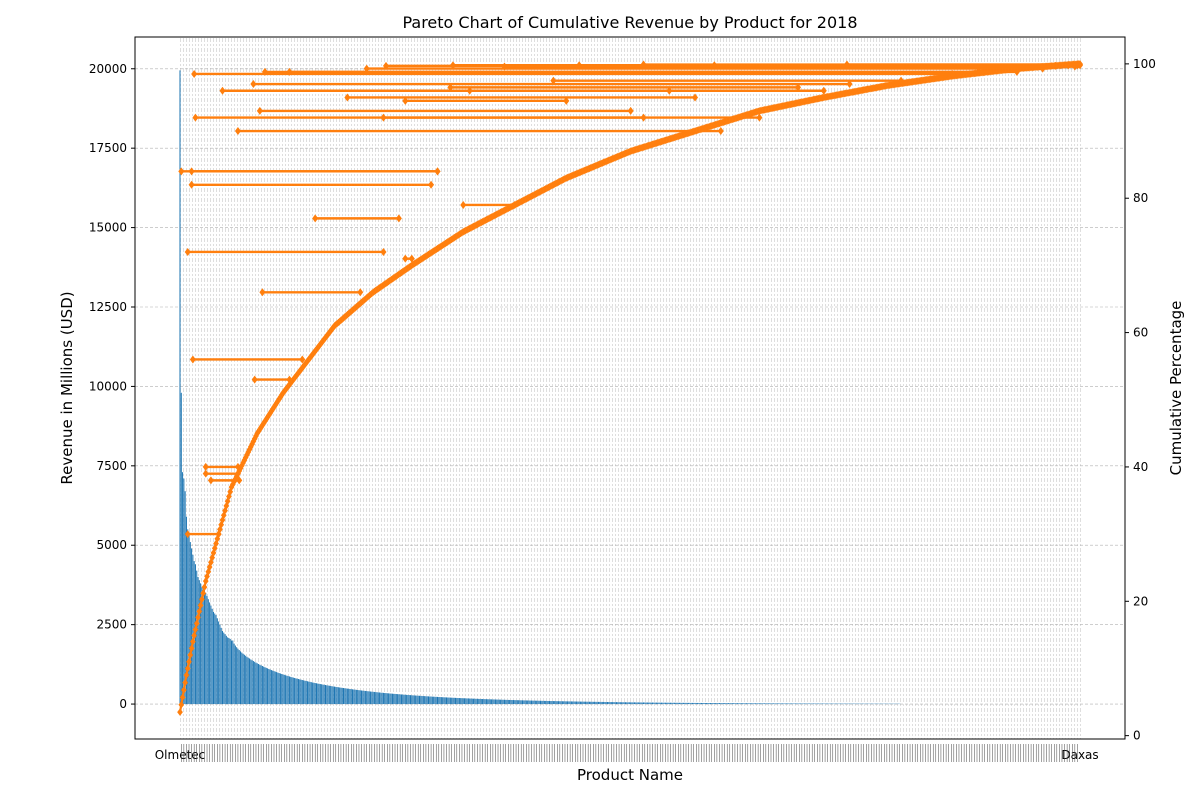  Describe the element at coordinates (111, 545) in the screenshot. I see `left-y-tick-label: 5000` at that location.